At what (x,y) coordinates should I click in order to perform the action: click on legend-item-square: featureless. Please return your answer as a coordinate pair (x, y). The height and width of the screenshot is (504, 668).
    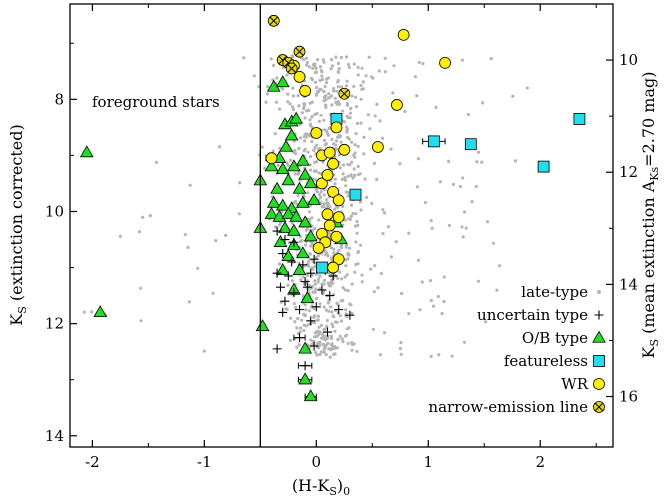
    Looking at the image, I should click on (554, 361).